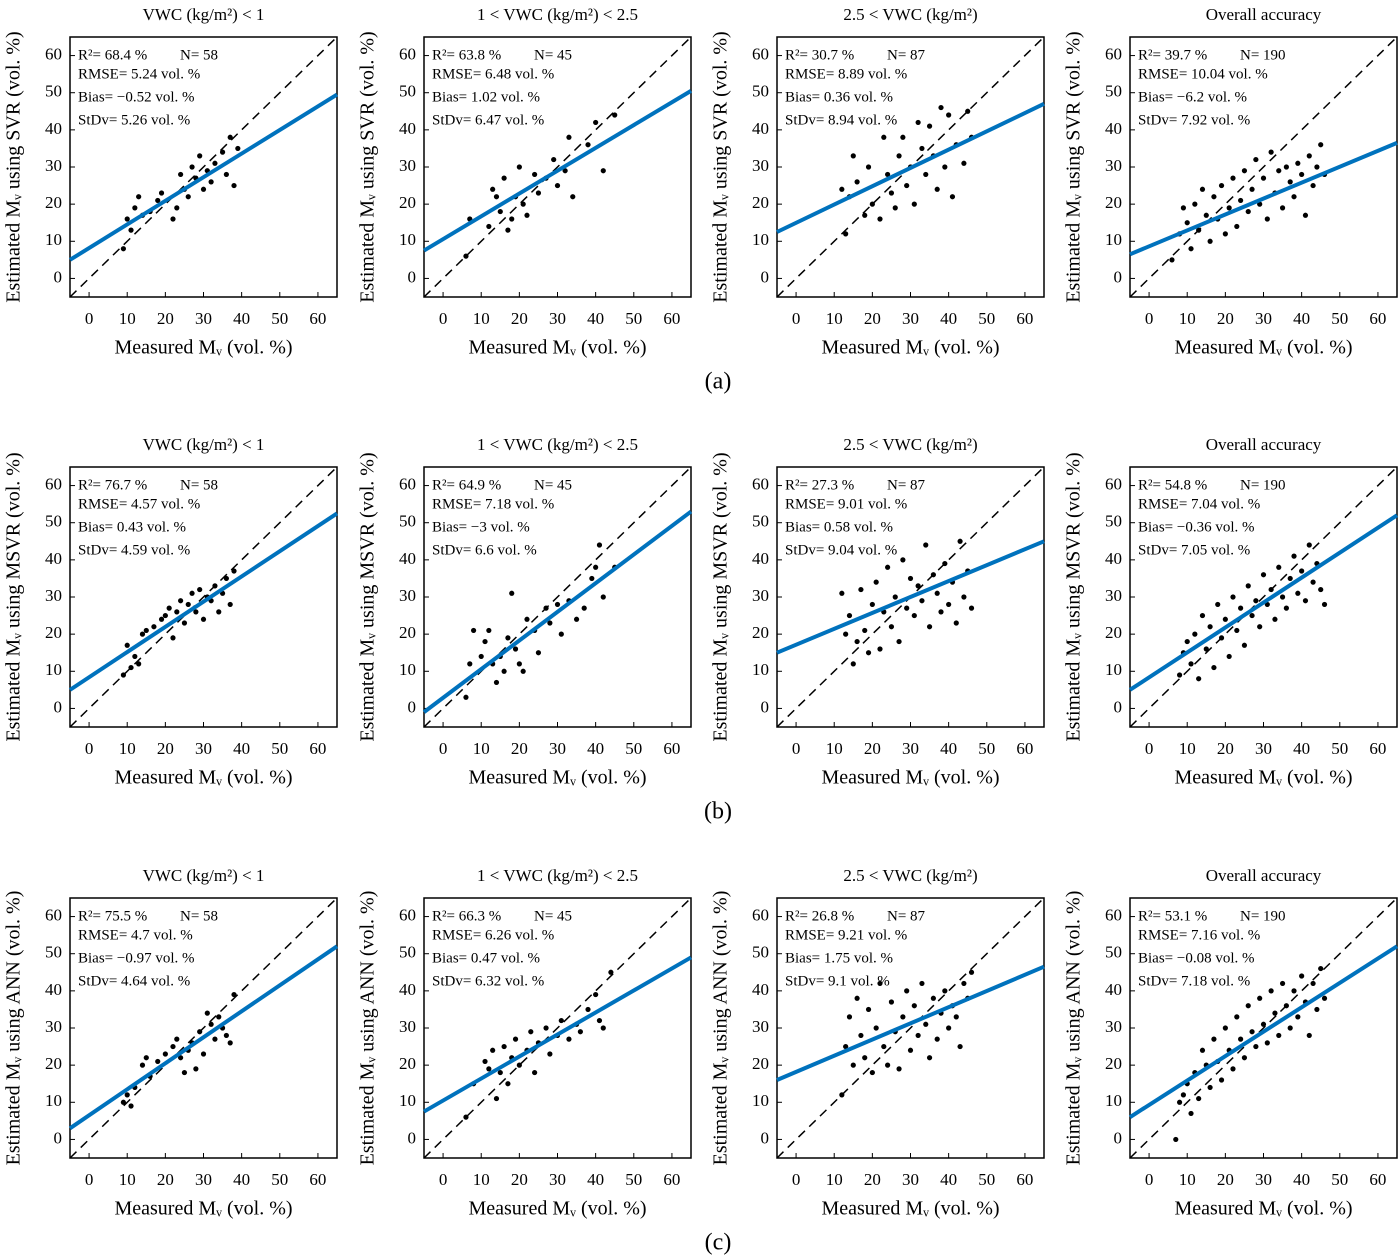 The image size is (1400, 1259). Describe the element at coordinates (486, 97) in the screenshot. I see `stat-annotation: Bias= 1.02 vol. %` at that location.